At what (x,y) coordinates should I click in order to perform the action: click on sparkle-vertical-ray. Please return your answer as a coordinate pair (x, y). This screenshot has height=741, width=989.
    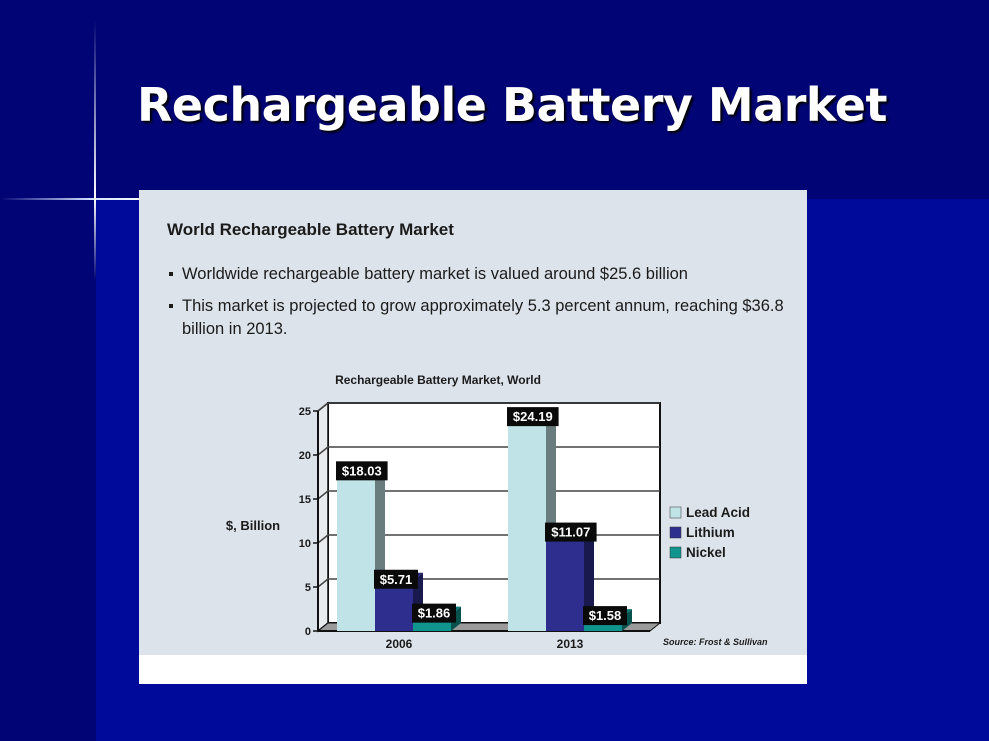
    Looking at the image, I should click on (95, 150).